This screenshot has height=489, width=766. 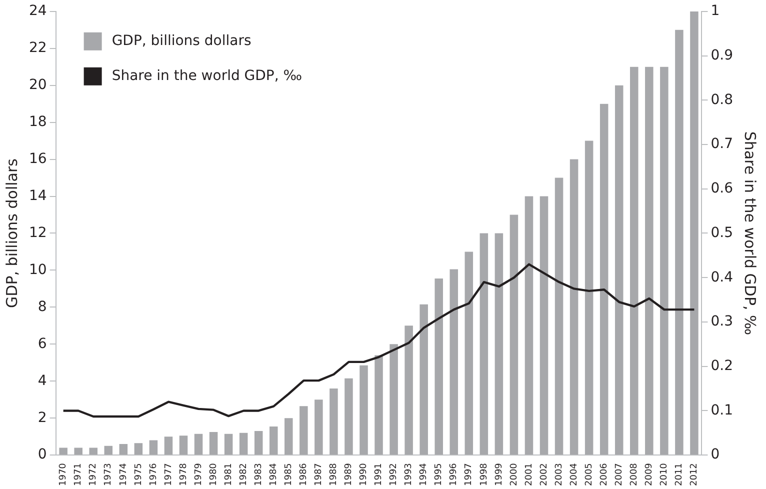 I want to click on y-tick-label: 24, so click(x=37, y=11).